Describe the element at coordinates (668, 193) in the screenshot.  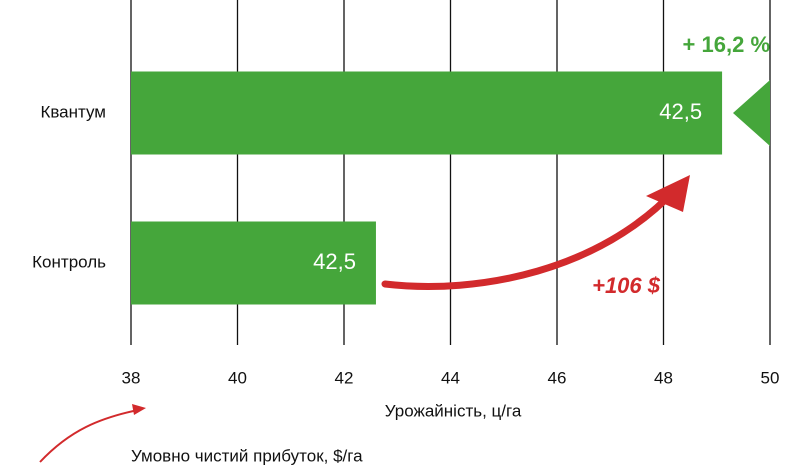
I see `profit-arrow-head` at that location.